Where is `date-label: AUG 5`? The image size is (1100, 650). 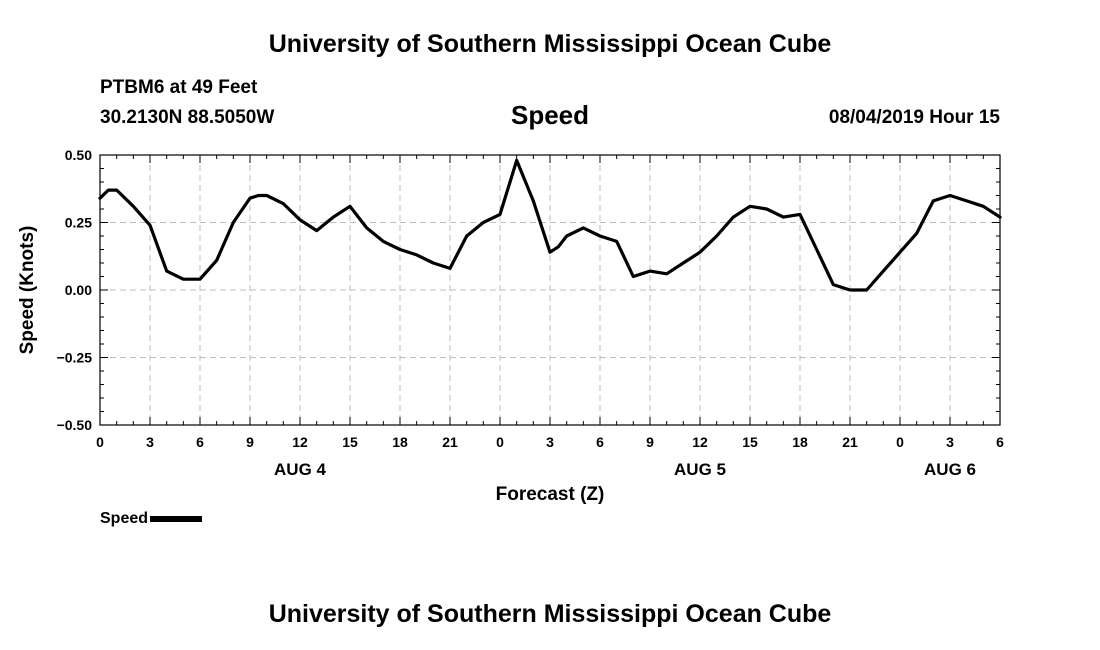 date-label: AUG 5 is located at coordinates (700, 469).